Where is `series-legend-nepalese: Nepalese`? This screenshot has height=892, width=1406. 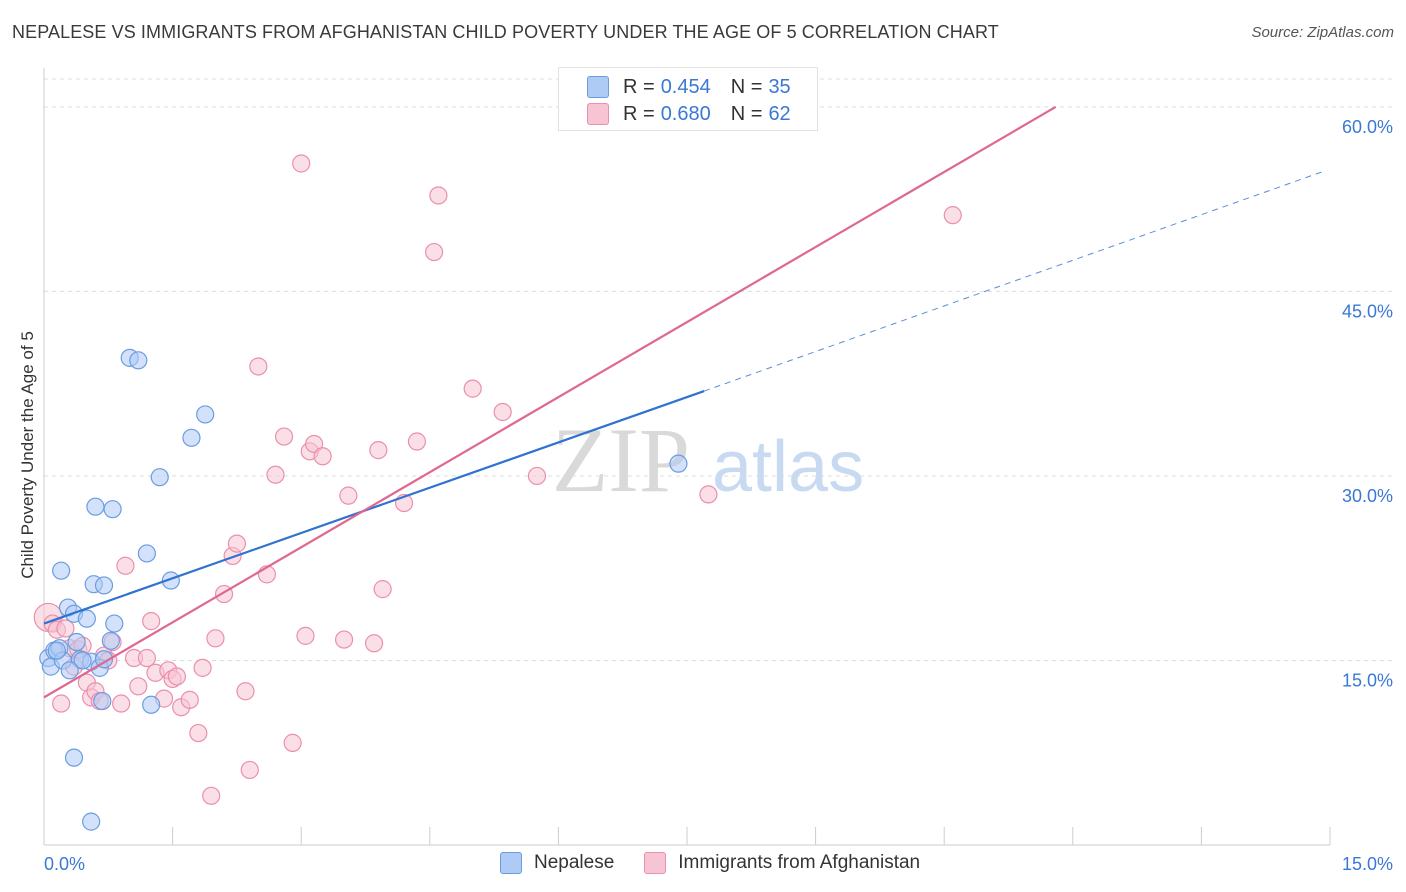 series-legend-nepalese: Nepalese is located at coordinates (557, 863).